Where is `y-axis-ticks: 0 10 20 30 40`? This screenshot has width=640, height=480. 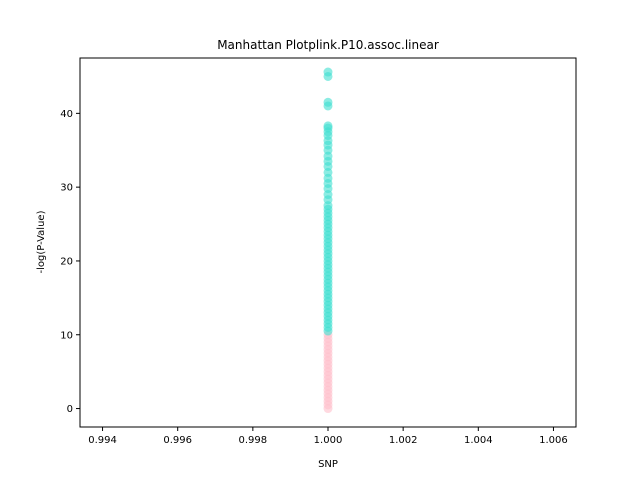
y-axis-ticks: 0 10 20 30 40 is located at coordinates (70, 262).